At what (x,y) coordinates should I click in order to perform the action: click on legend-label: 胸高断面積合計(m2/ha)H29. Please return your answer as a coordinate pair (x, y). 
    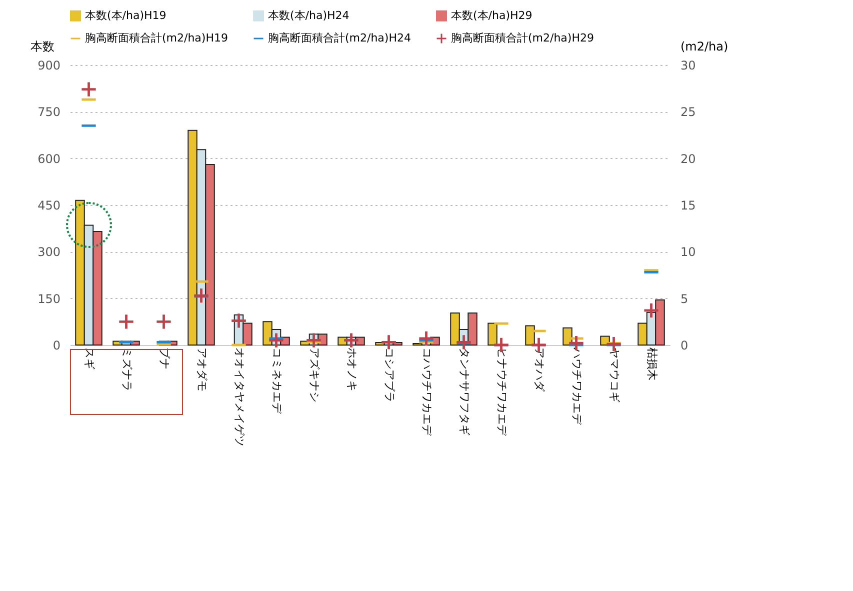
    Looking at the image, I should click on (522, 38).